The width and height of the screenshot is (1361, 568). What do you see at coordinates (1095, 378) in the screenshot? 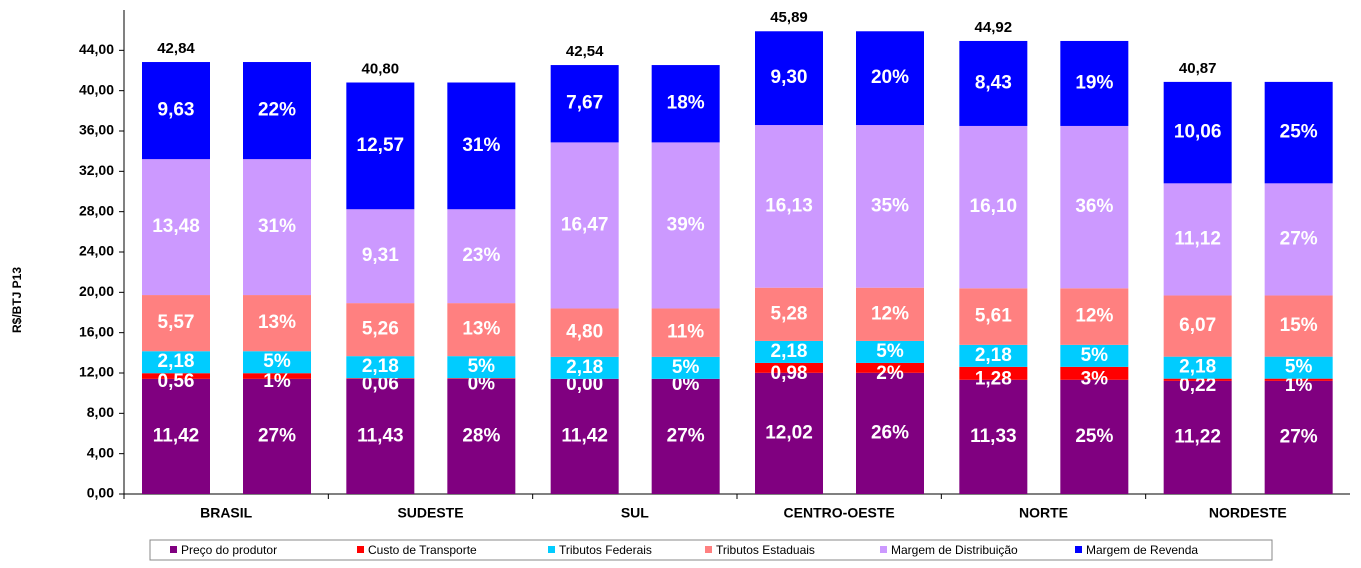
I see `percent-label: 3%` at bounding box center [1095, 378].